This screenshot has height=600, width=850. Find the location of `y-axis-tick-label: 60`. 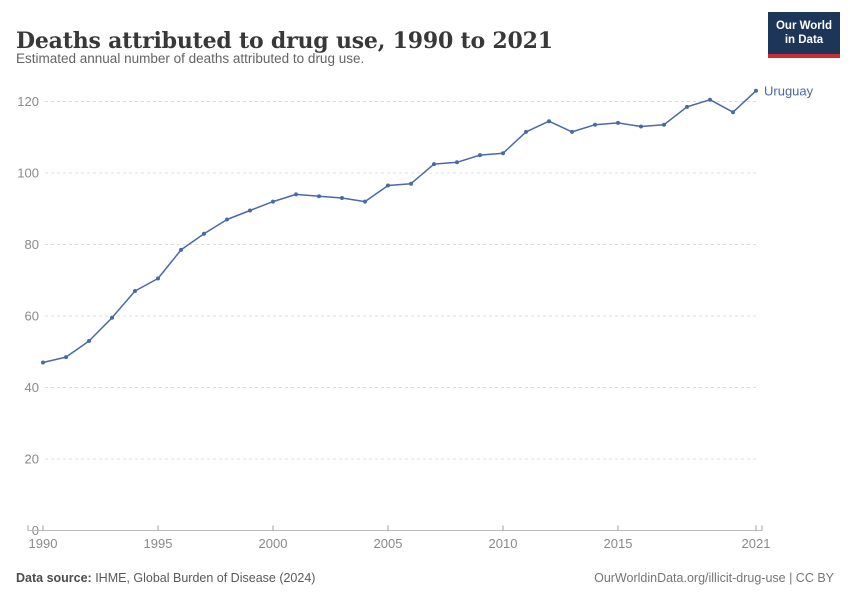

y-axis-tick-label: 60 is located at coordinates (32, 316).